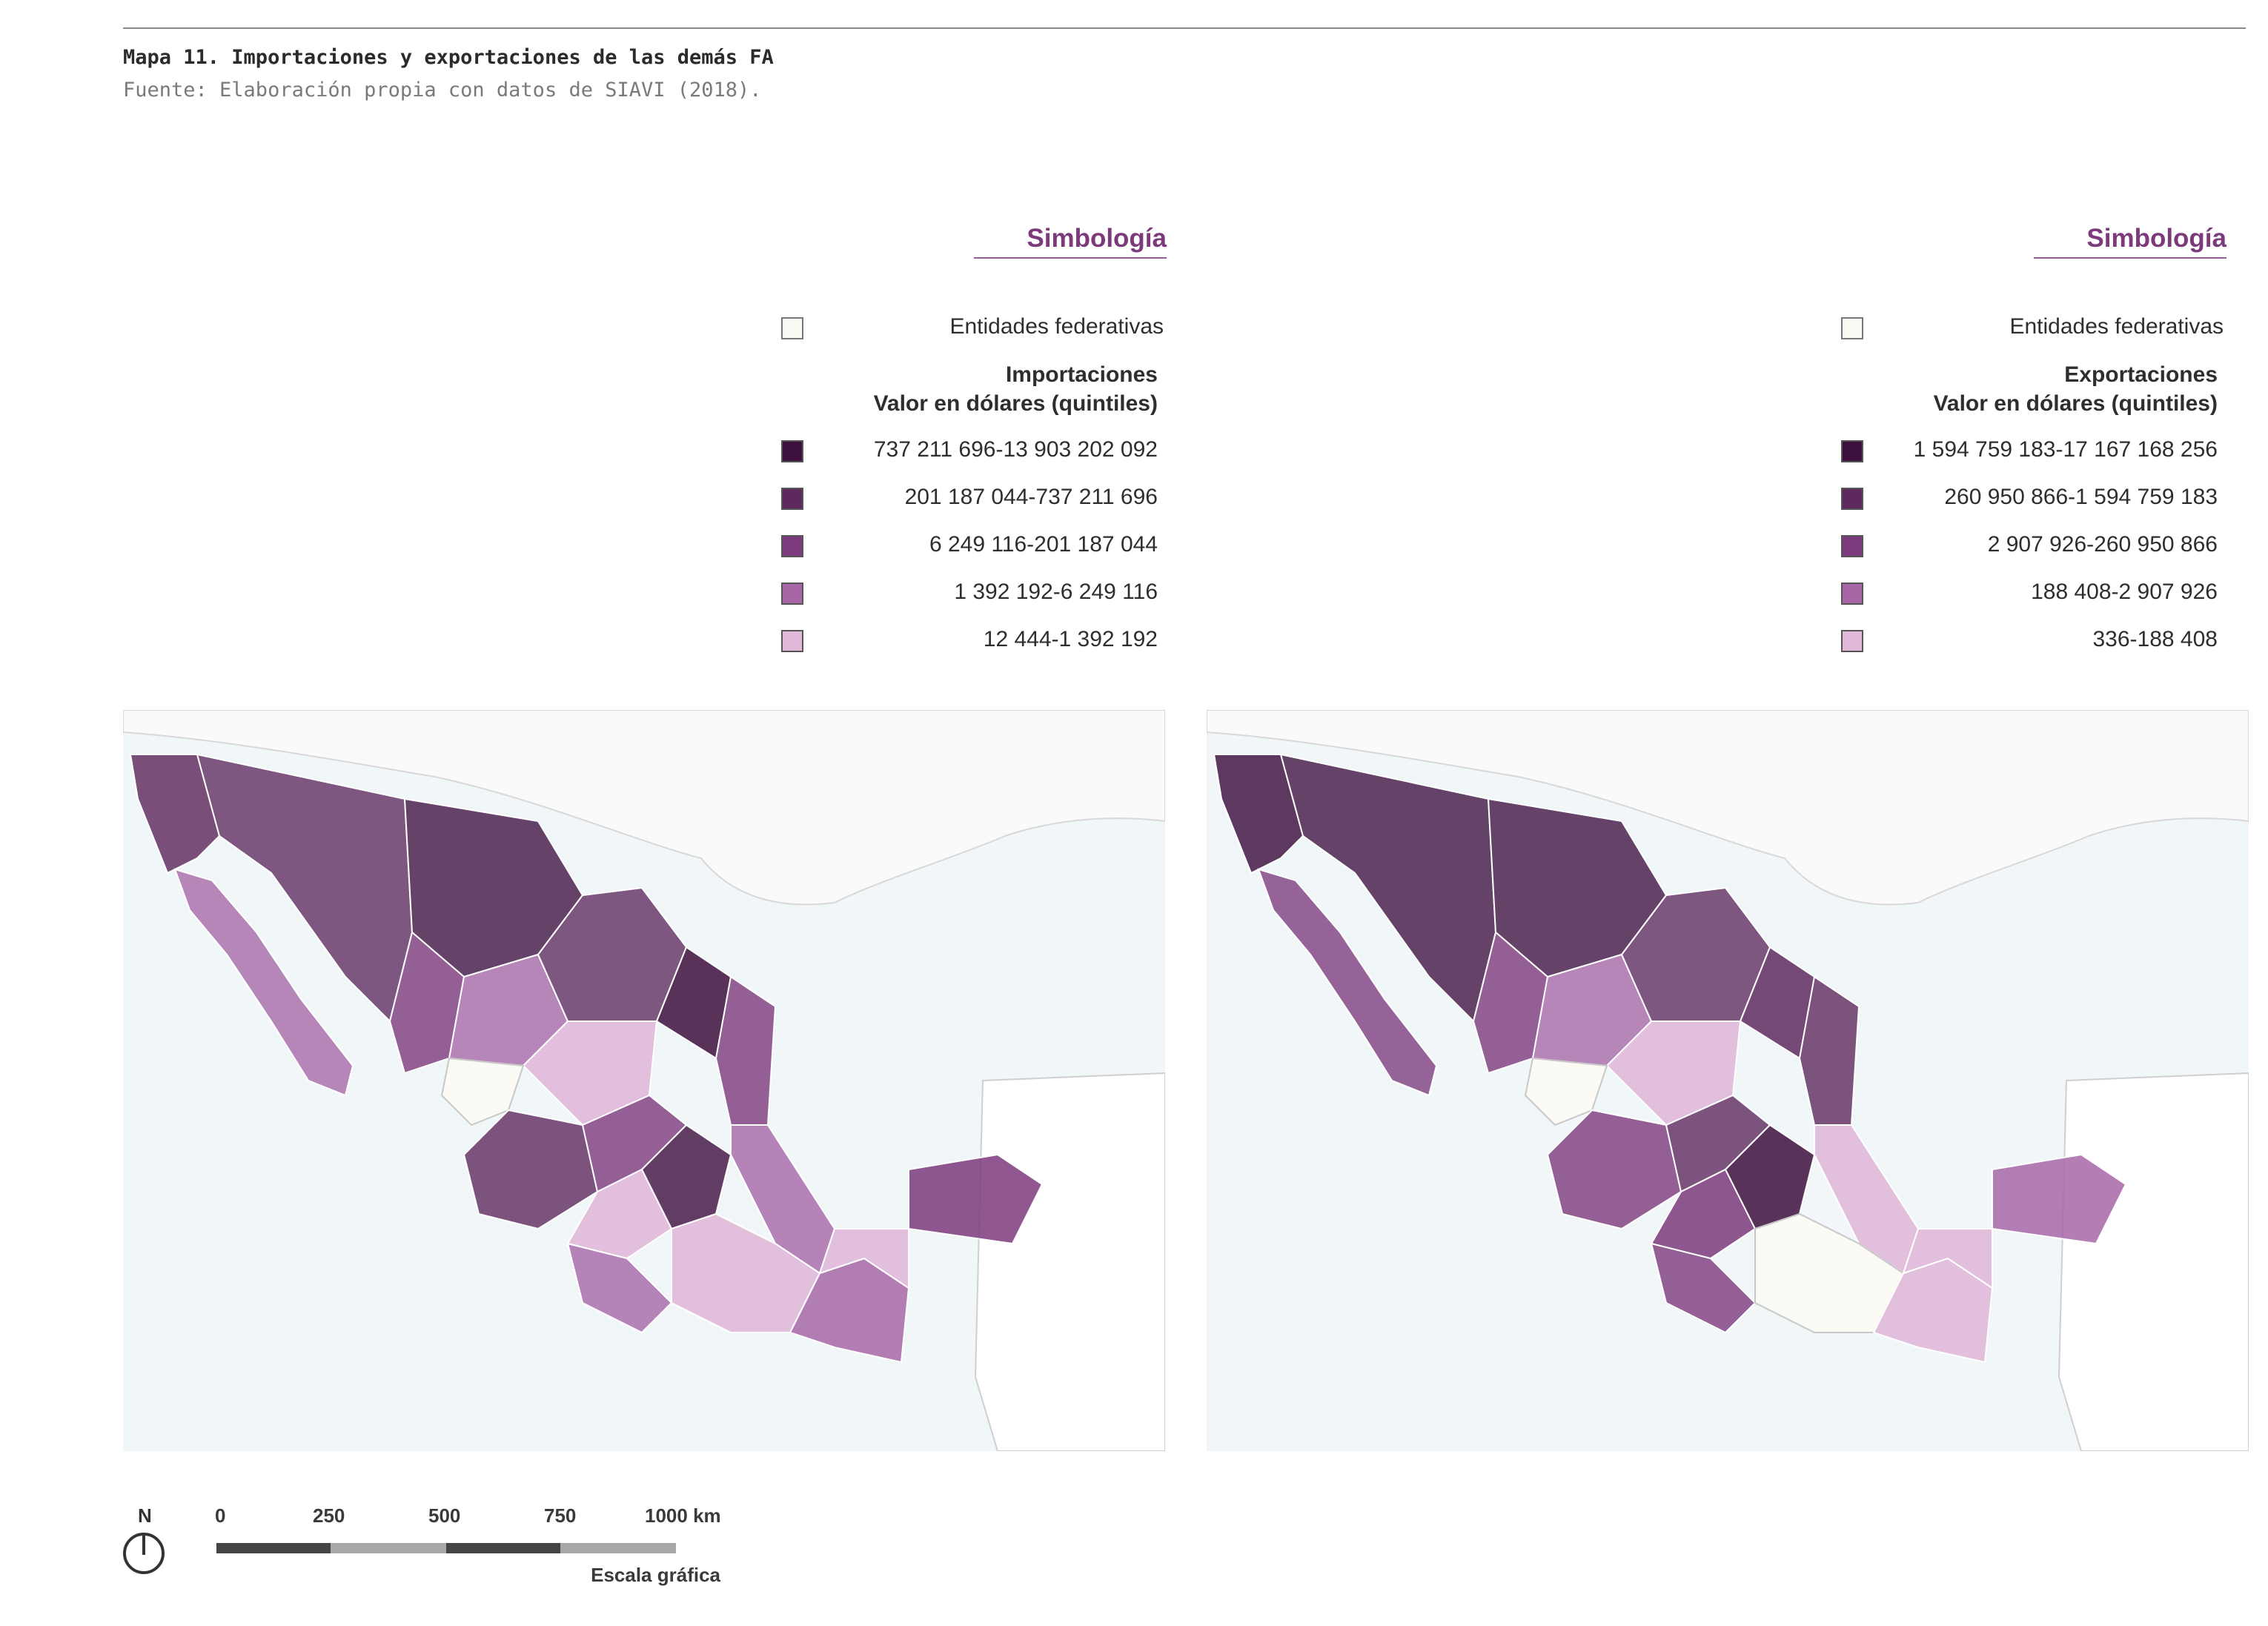  What do you see at coordinates (1184, 28) in the screenshot?
I see `top-rule` at bounding box center [1184, 28].